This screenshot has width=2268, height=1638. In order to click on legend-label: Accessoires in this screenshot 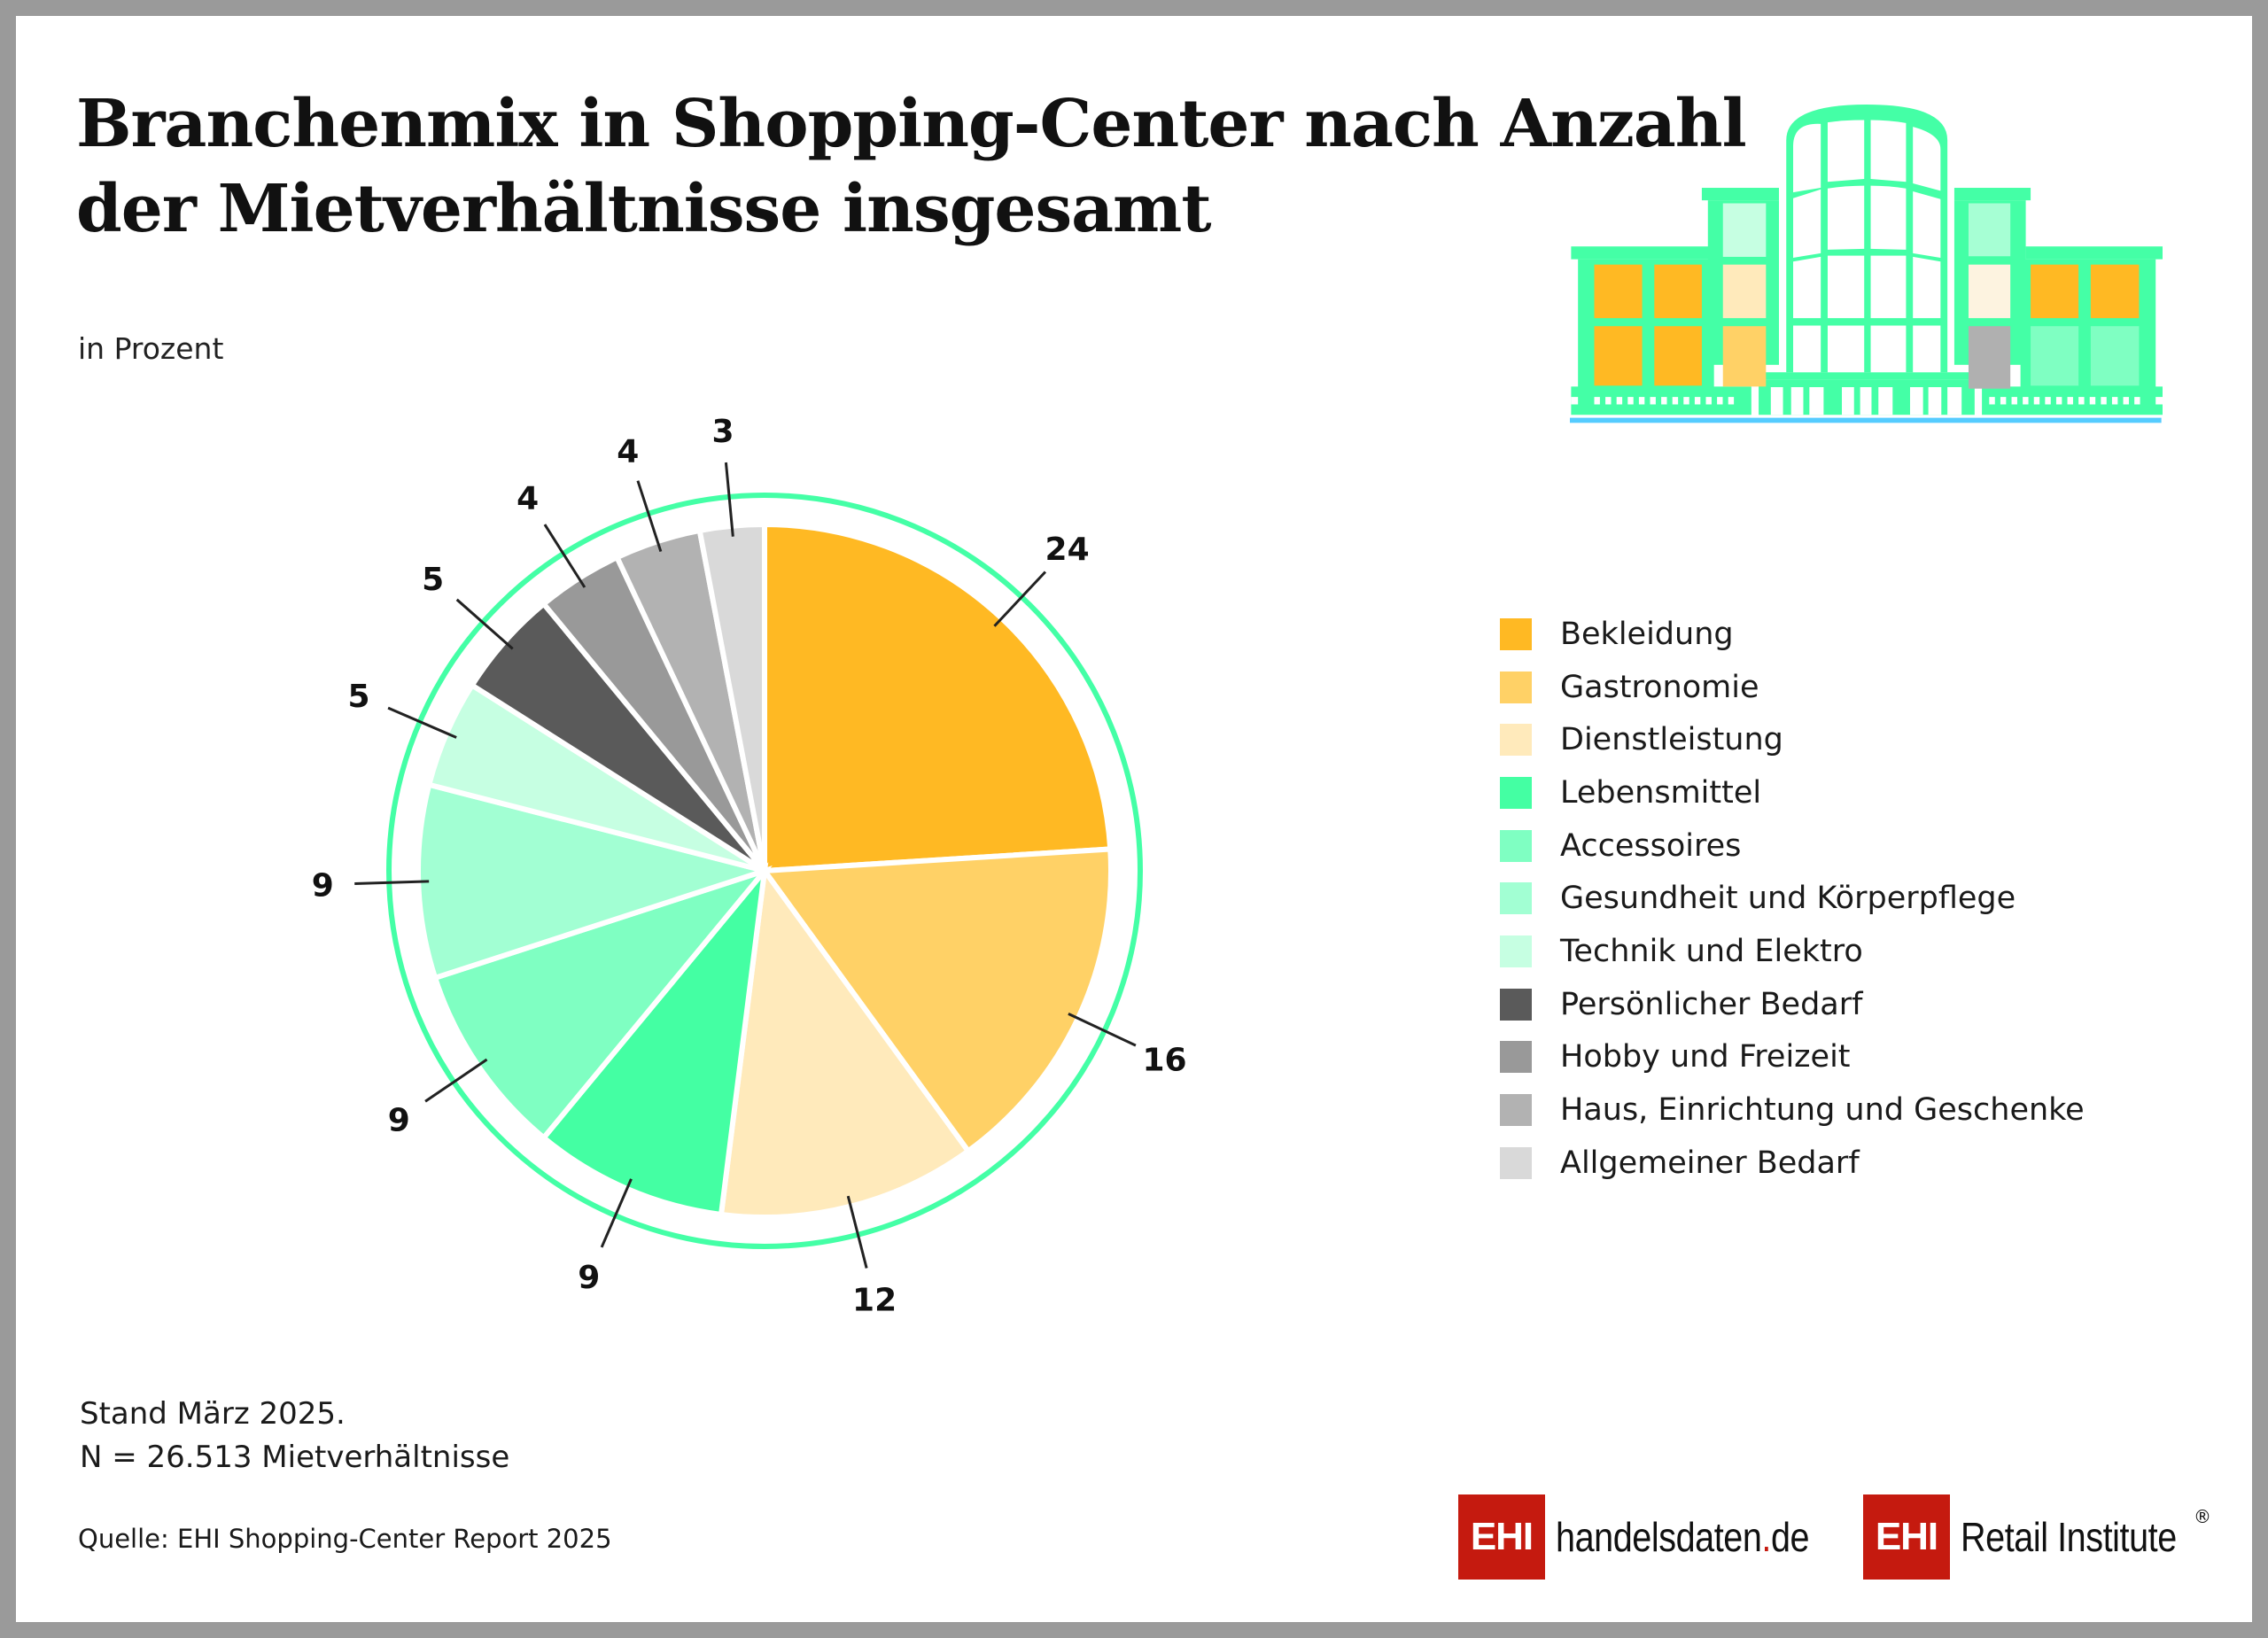, I will do `click(1651, 845)`.